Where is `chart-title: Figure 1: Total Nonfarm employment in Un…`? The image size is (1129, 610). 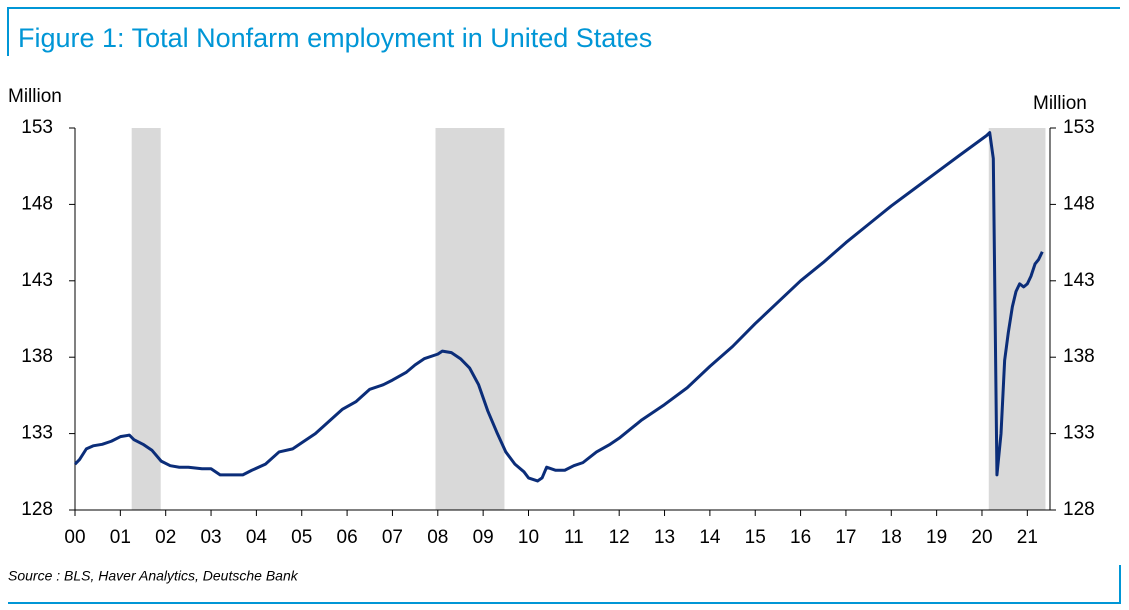
chart-title: Figure 1: Total Nonfarm employment in Un… is located at coordinates (335, 38).